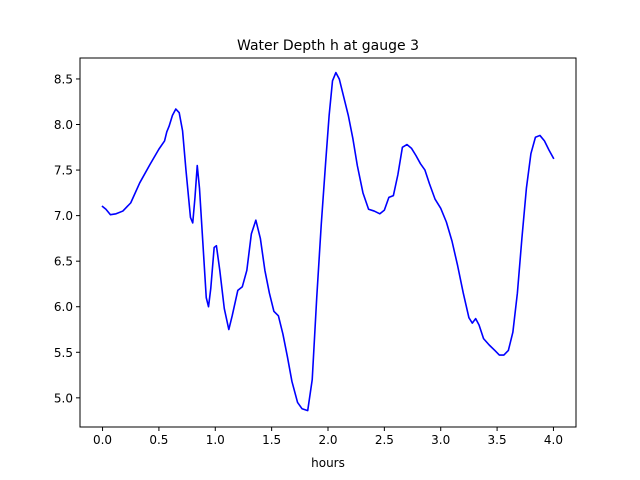 The height and width of the screenshot is (480, 640). Describe the element at coordinates (63, 216) in the screenshot. I see `y-tick-label: 7.0` at that location.